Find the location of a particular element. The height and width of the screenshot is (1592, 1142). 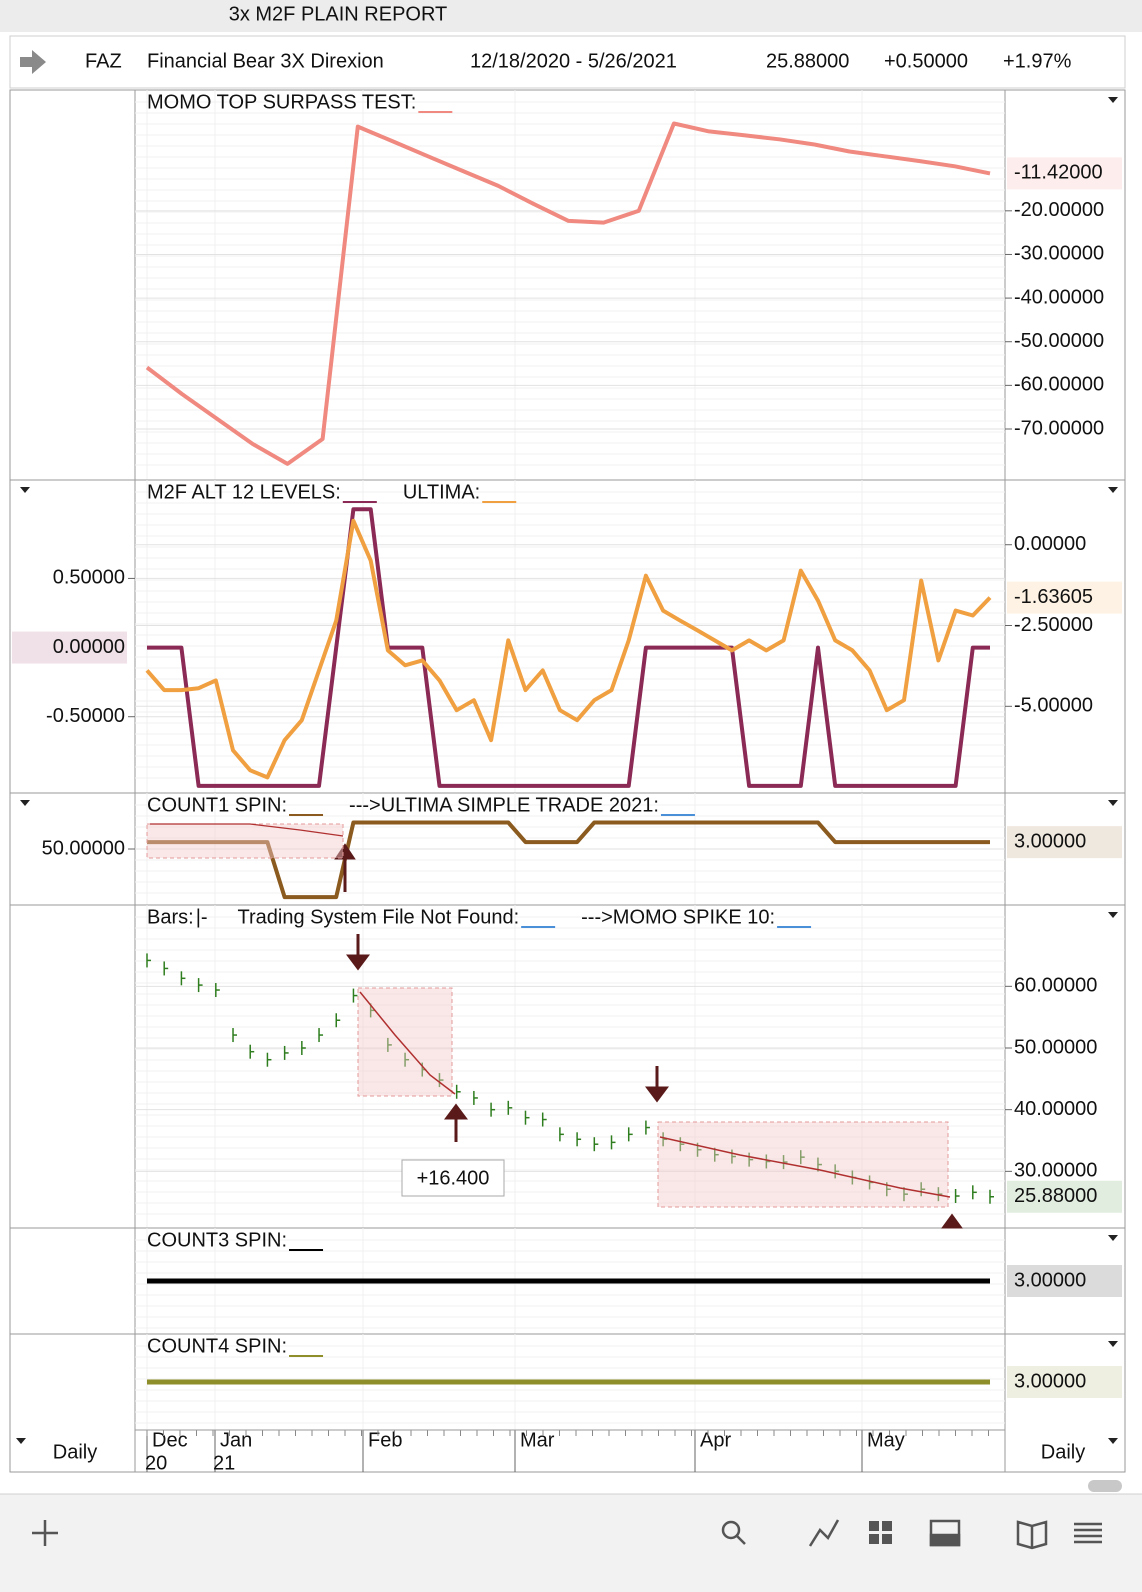

chart-type-button is located at coordinates (824, 1533).